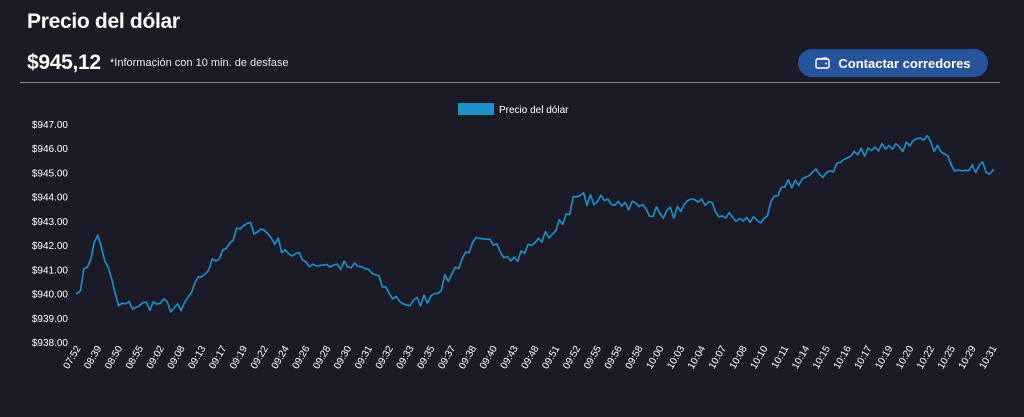 The width and height of the screenshot is (1024, 417). I want to click on y-tick-label: $942.00, so click(50, 246).